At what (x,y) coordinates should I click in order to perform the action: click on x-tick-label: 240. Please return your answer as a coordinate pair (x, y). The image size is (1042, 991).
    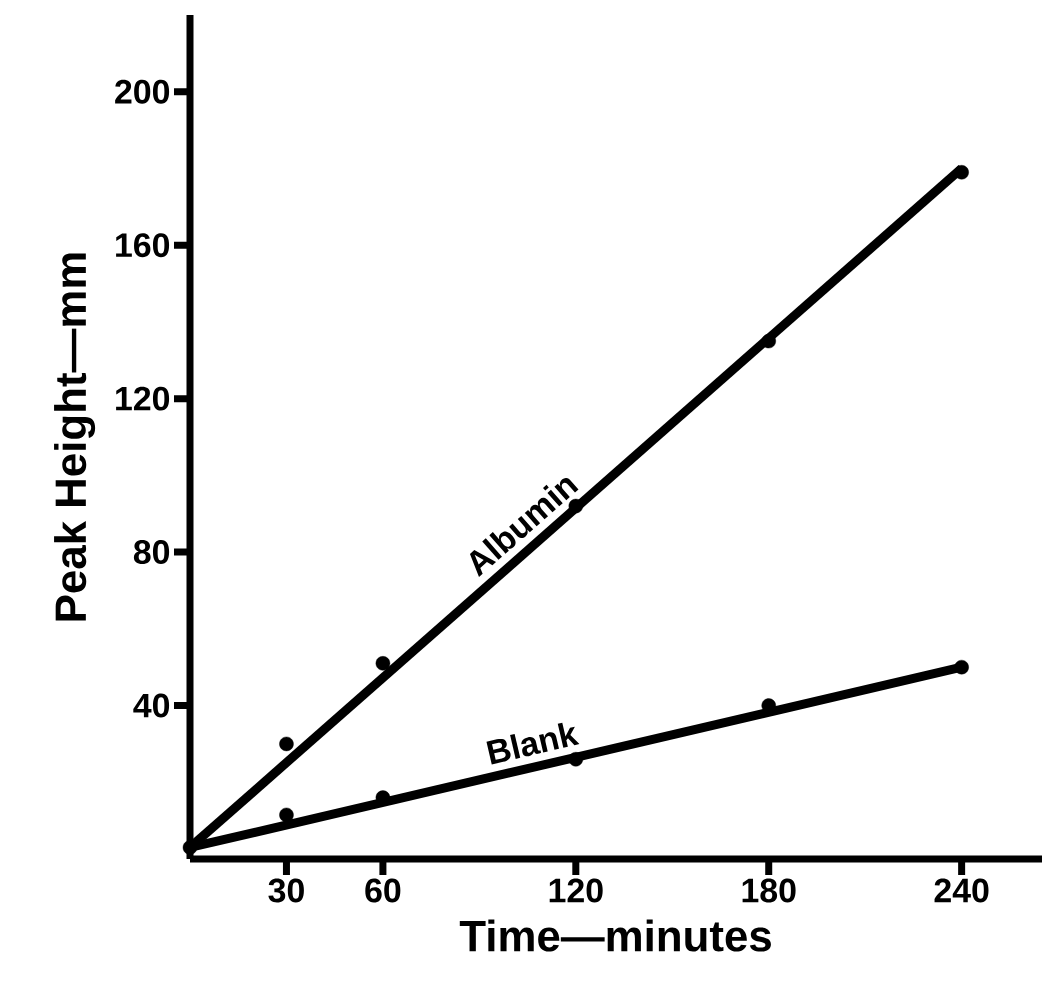
    Looking at the image, I should click on (961, 890).